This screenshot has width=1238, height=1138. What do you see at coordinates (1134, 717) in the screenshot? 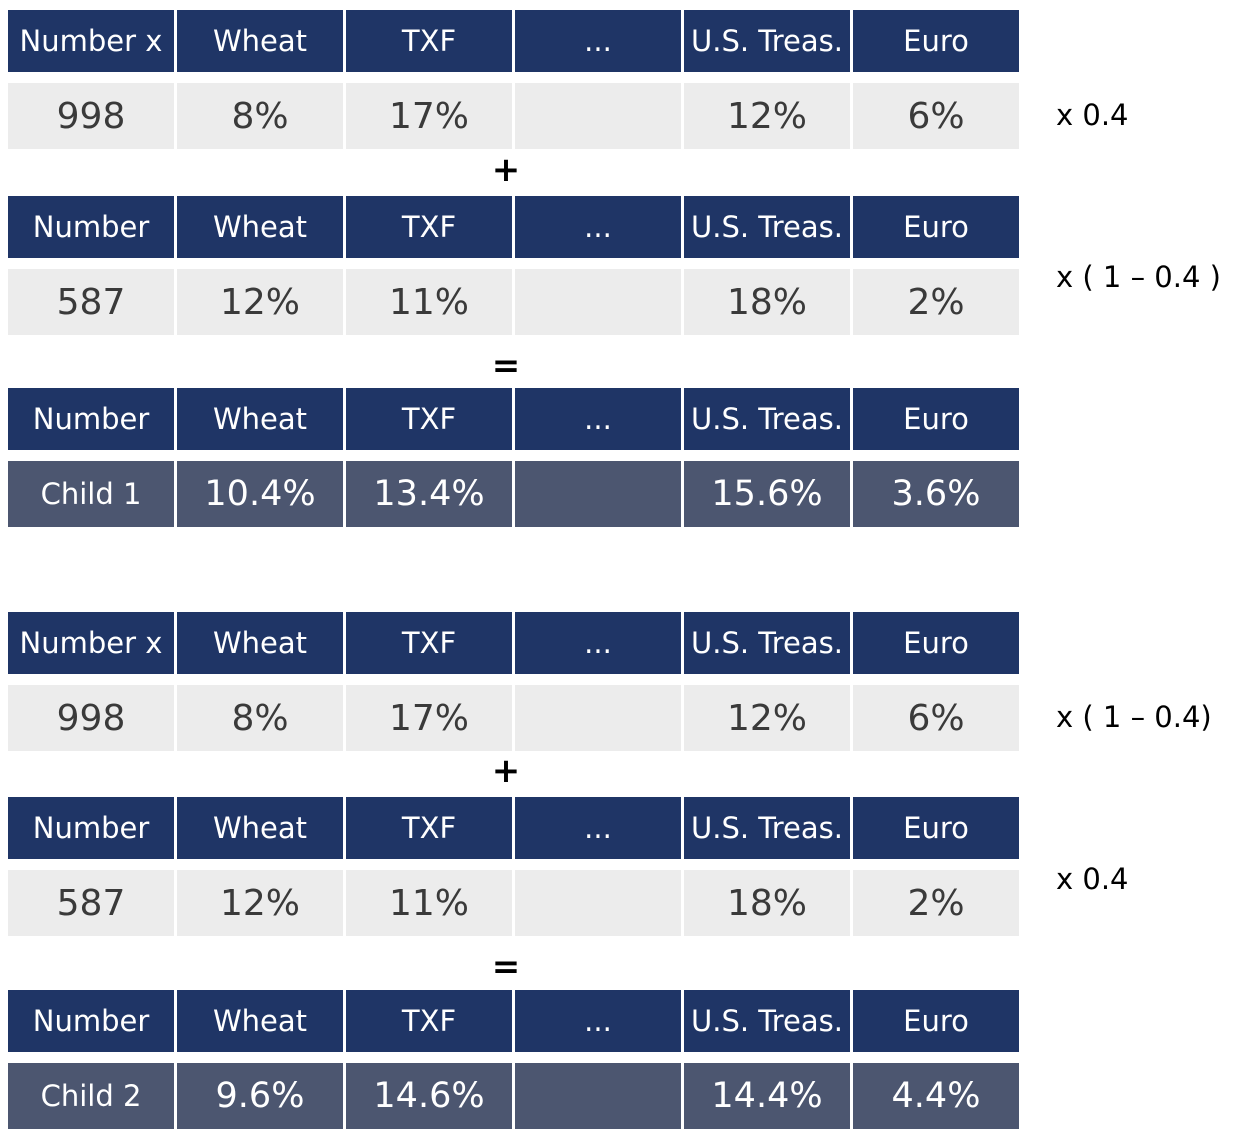
I see `weight-label: x ( 1 – 0.4)` at bounding box center [1134, 717].